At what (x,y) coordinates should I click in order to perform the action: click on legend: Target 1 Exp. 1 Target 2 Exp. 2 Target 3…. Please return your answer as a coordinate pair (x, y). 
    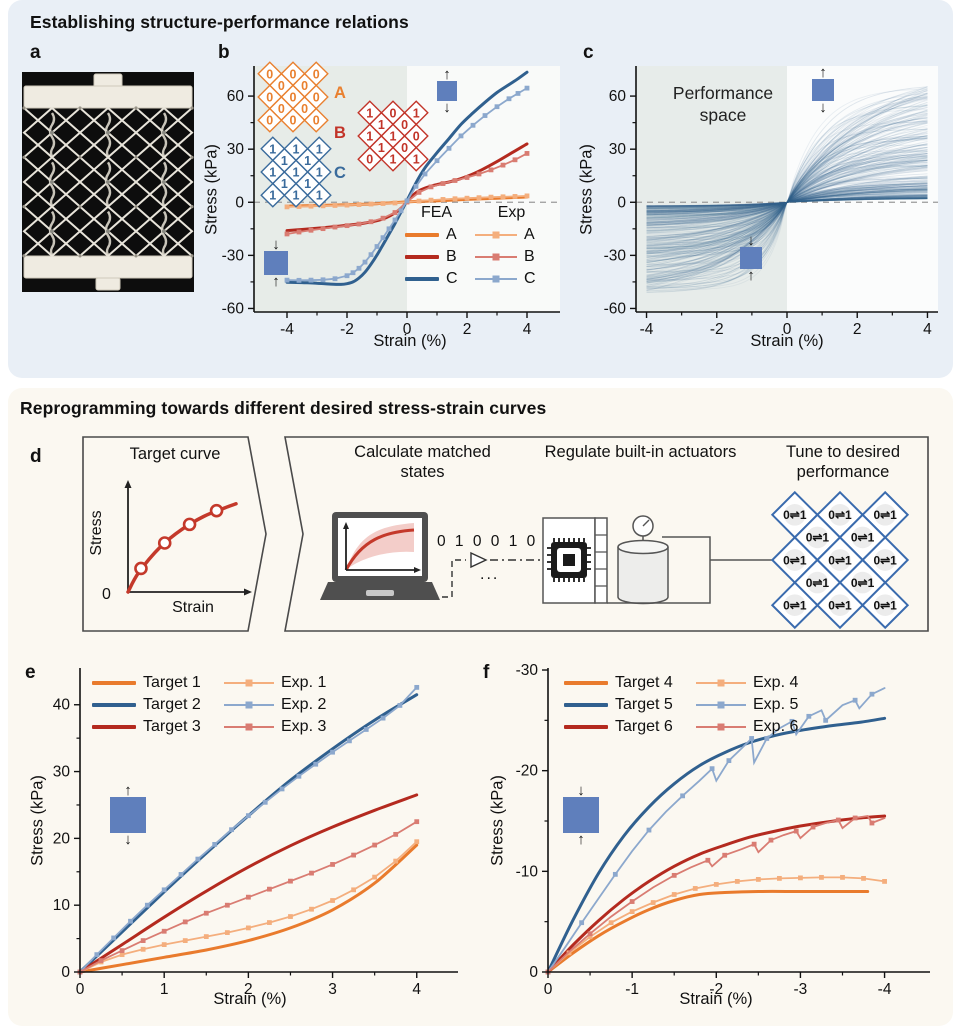
    Looking at the image, I should click on (216, 705).